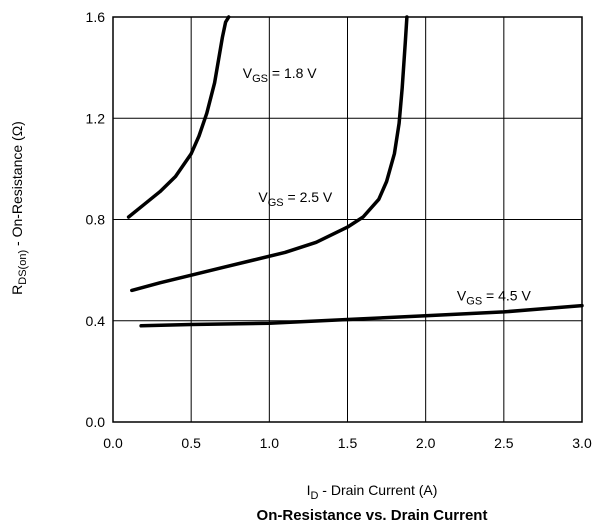 This screenshot has width=596, height=531. I want to click on x-tick-label-6: 3.0, so click(582, 443).